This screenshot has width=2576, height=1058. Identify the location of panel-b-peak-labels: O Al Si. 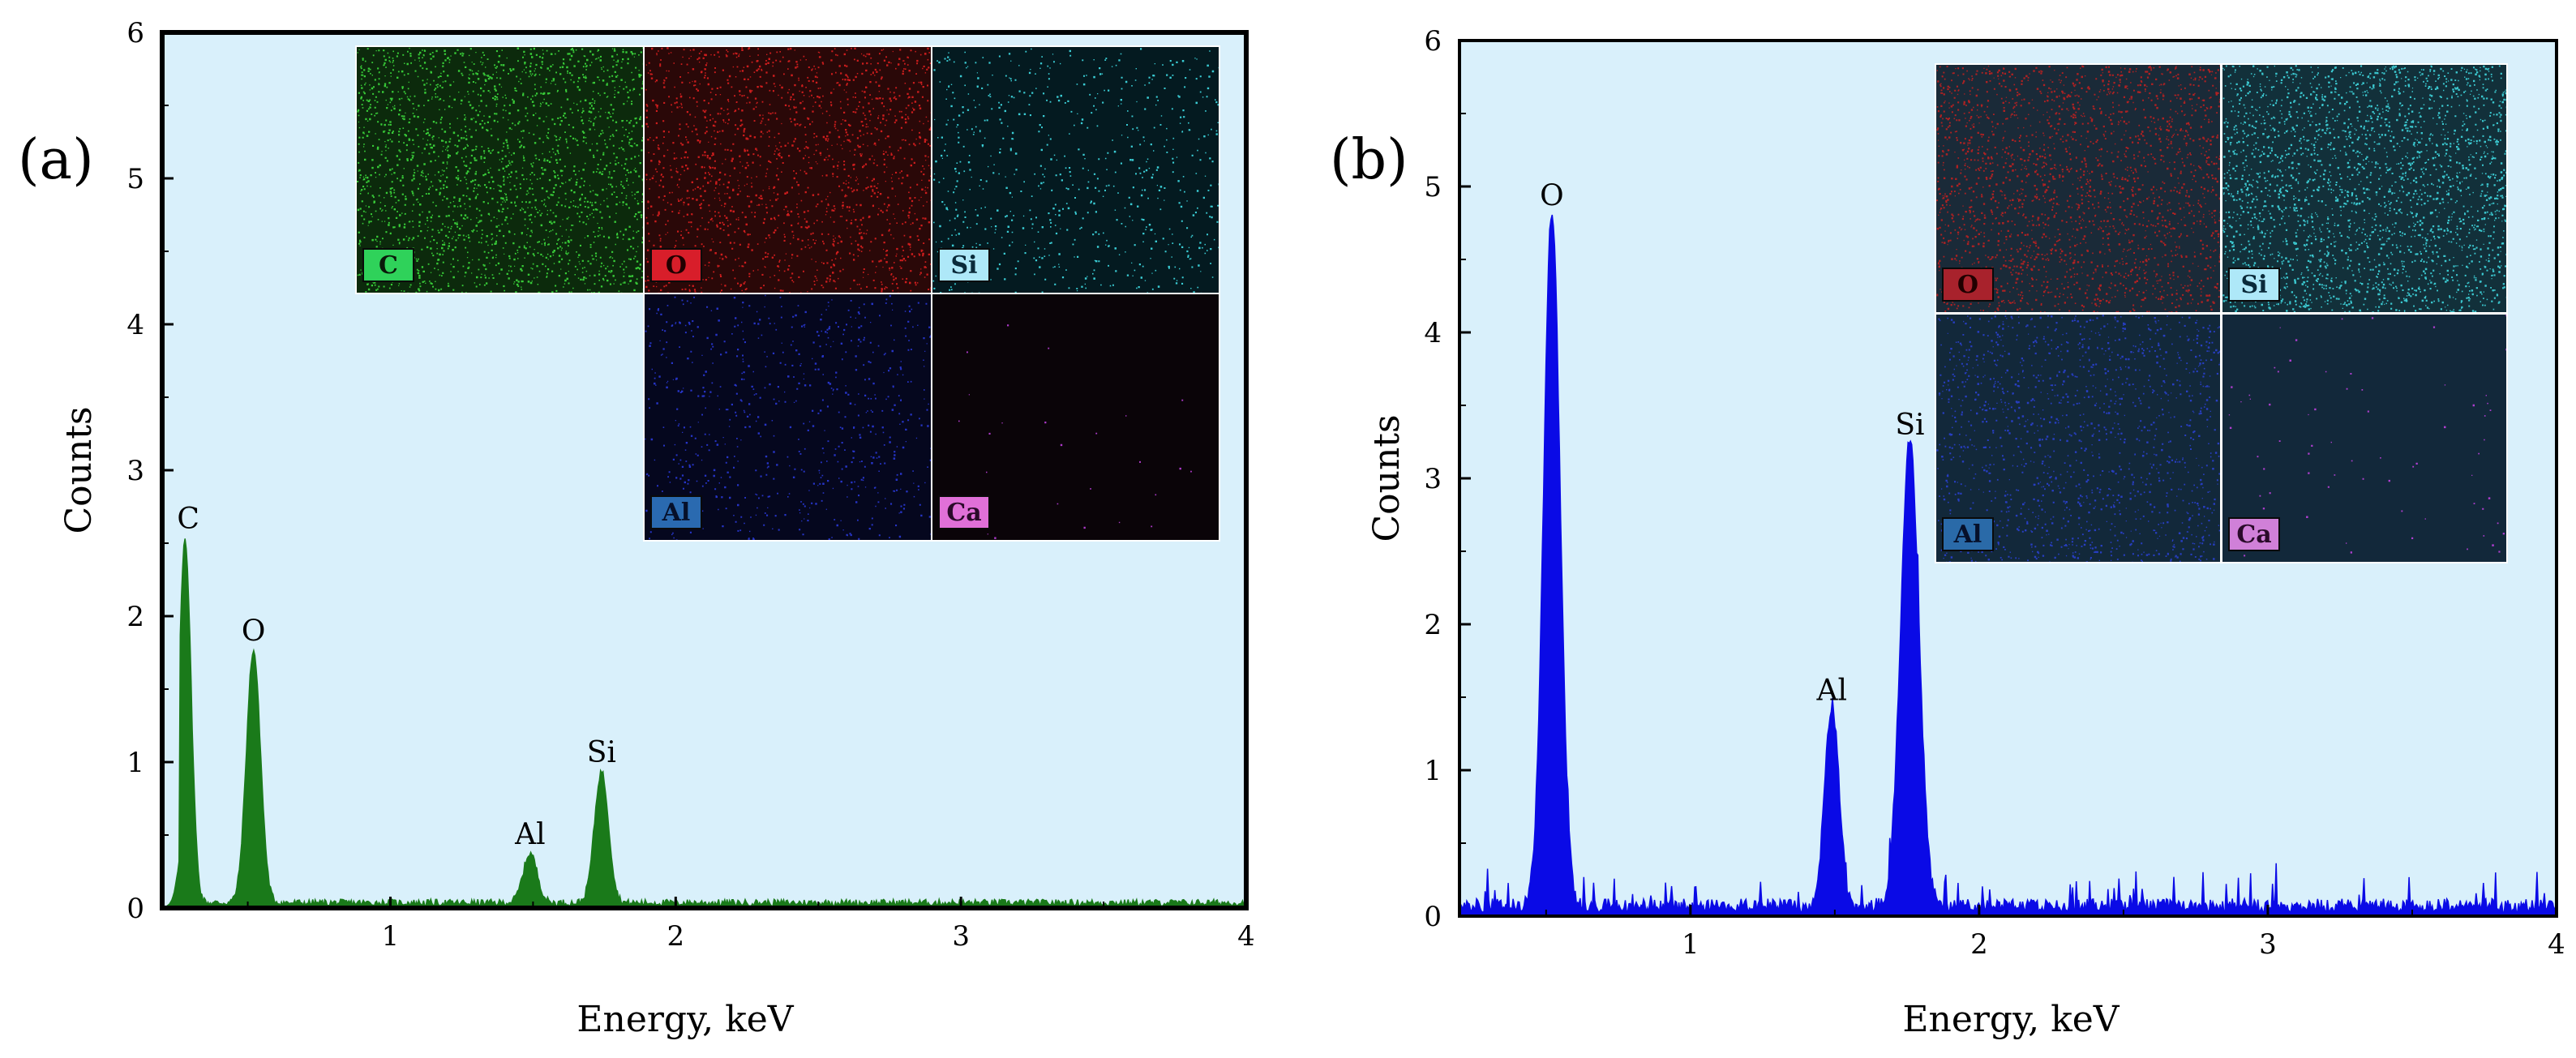
(1732, 443).